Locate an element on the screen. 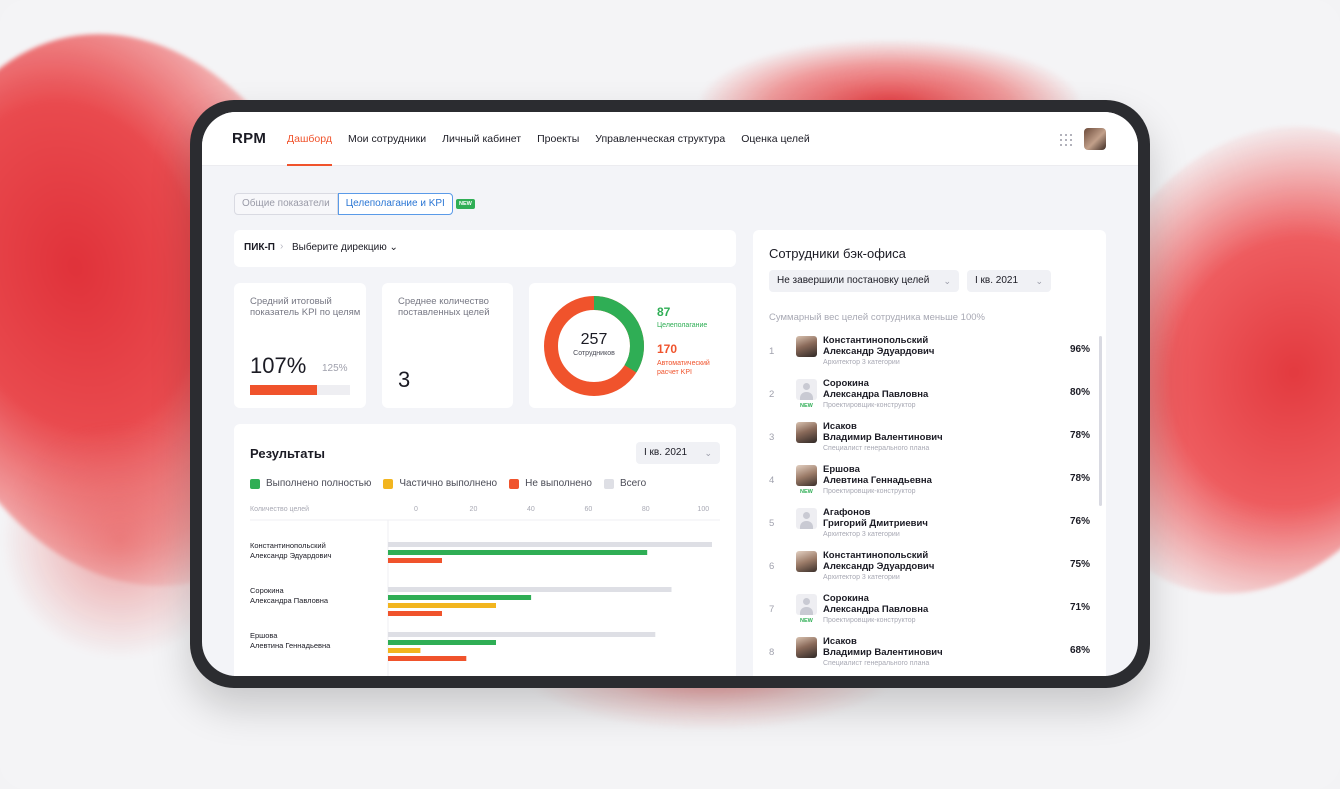 This screenshot has width=1340, height=789. row-number: 1 is located at coordinates (772, 351).